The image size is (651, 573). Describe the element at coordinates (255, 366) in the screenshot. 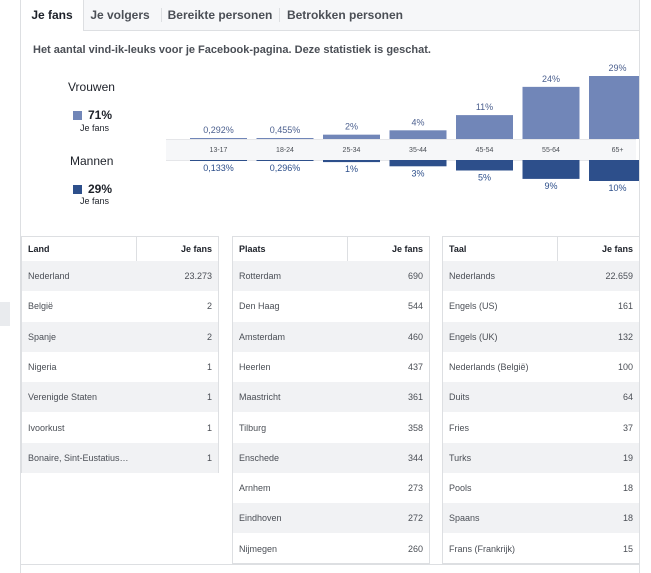

I see `row-name: Heerlen` at that location.